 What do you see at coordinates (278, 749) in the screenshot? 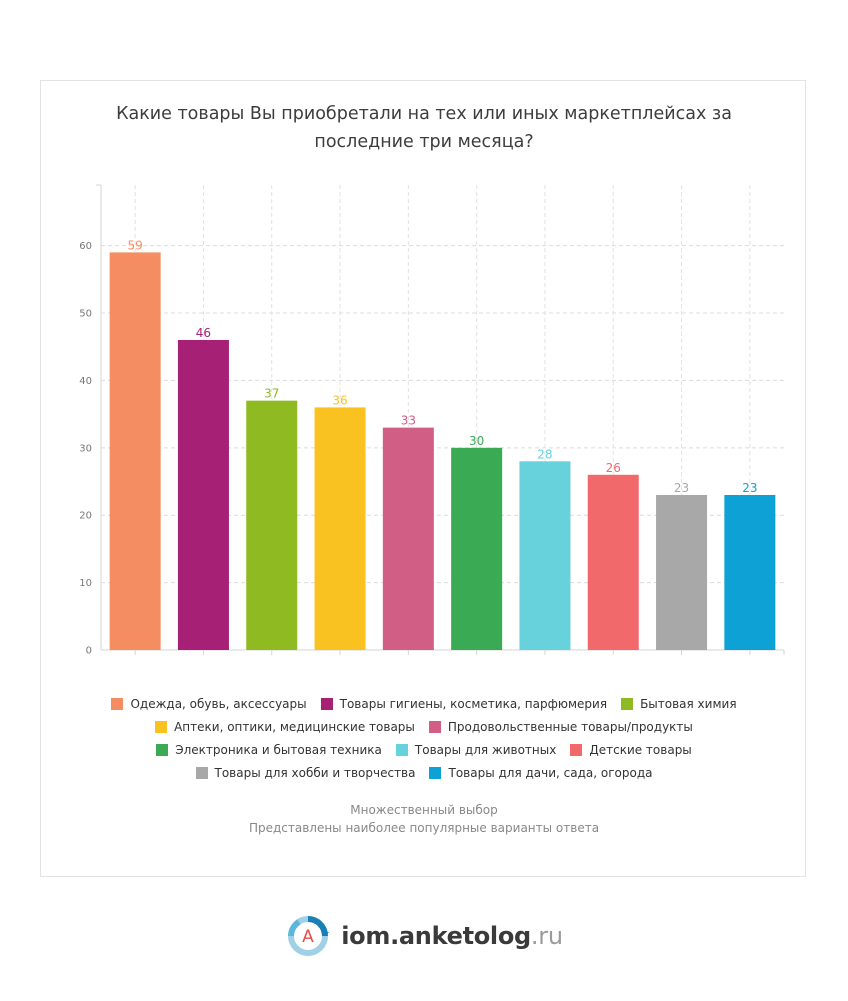
I see `legend-label: Электроника и бытовая техника` at bounding box center [278, 749].